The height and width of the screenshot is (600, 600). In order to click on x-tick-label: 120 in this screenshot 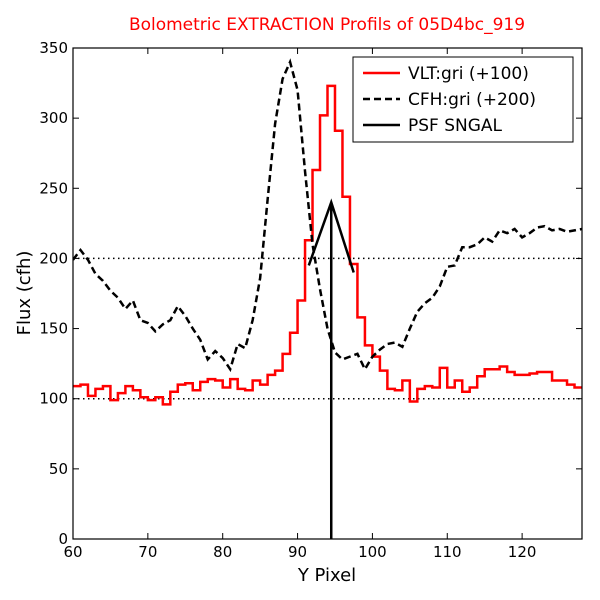, I will do `click(522, 552)`.